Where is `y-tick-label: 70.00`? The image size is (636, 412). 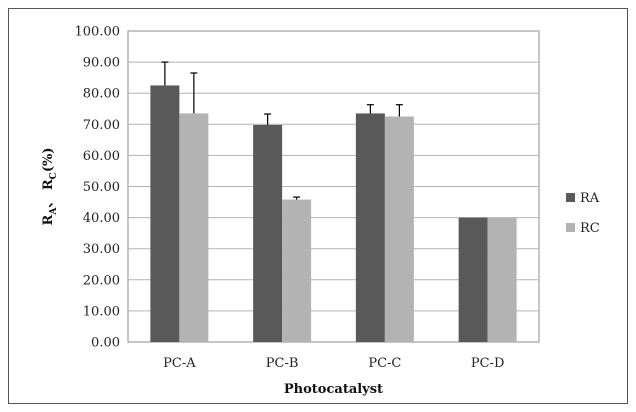 y-tick-label: 70.00 is located at coordinates (101, 125).